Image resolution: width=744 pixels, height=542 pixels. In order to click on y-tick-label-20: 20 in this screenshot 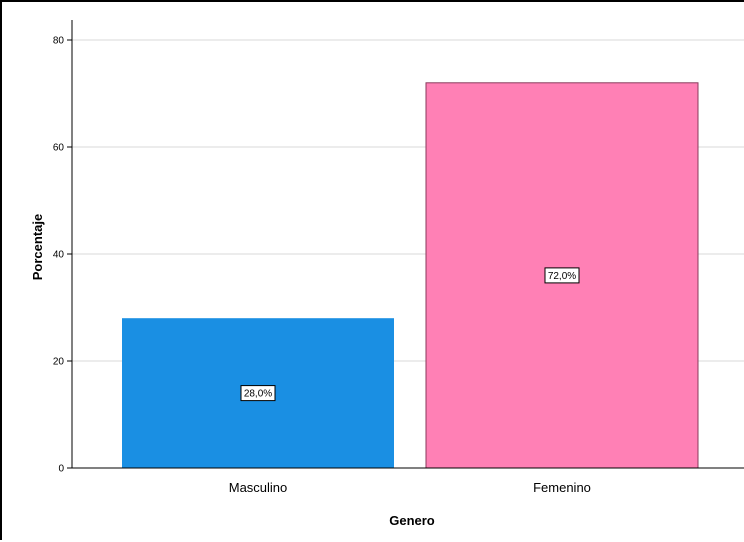, I will do `click(59, 362)`.